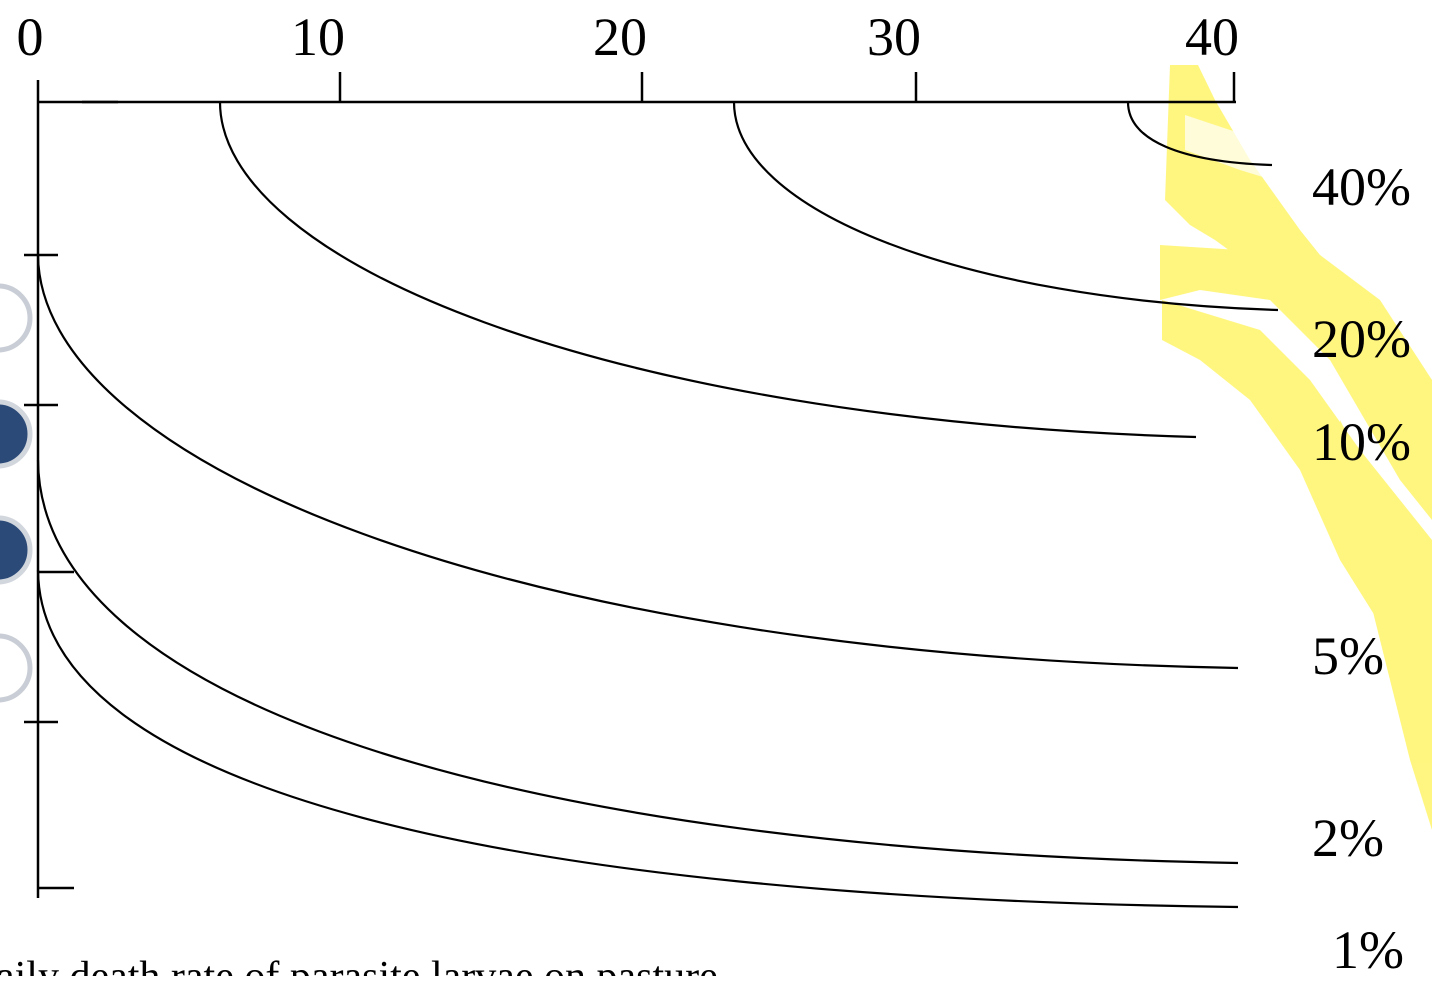 This screenshot has width=1432, height=981. What do you see at coordinates (49, 571) in the screenshot?
I see `y-ticks` at bounding box center [49, 571].